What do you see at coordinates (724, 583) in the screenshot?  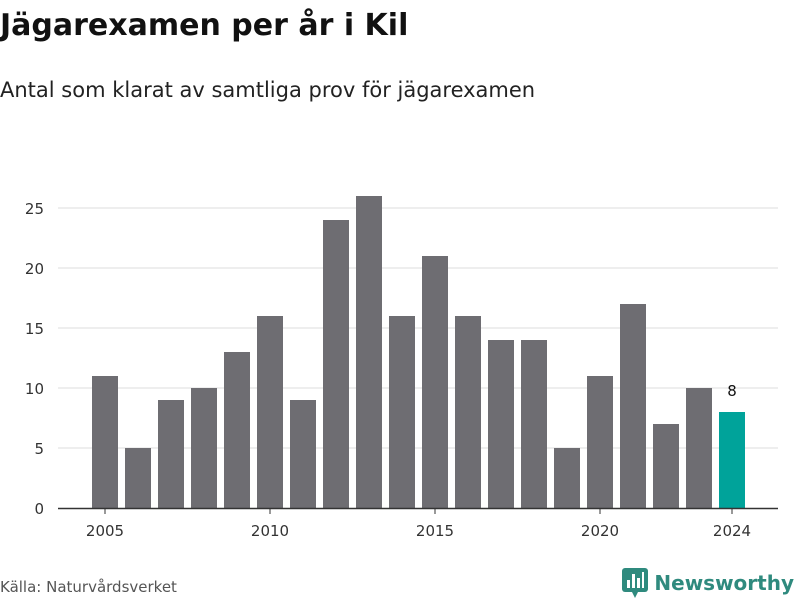 I see `brand-name: Newsworthy` at bounding box center [724, 583].